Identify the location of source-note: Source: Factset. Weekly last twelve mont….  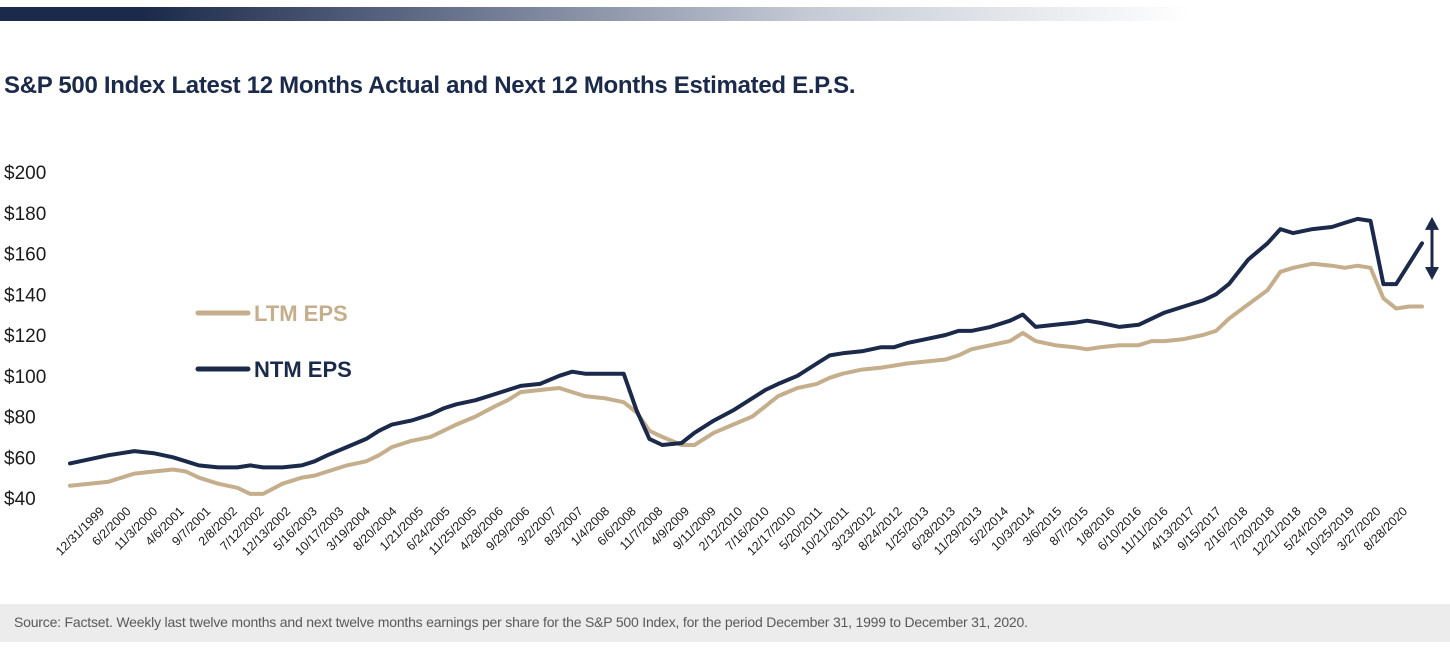
(521, 622).